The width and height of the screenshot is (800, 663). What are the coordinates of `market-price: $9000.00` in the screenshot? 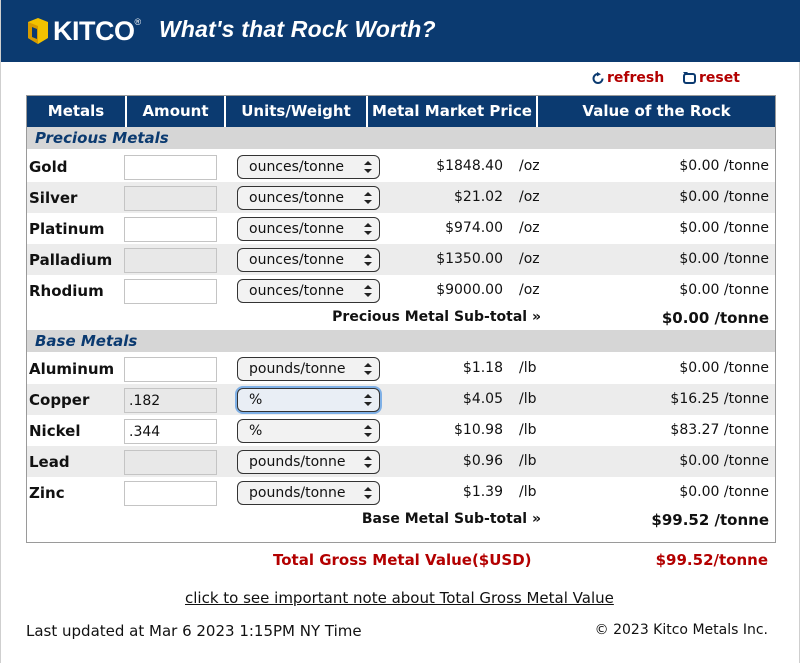 It's located at (469, 290).